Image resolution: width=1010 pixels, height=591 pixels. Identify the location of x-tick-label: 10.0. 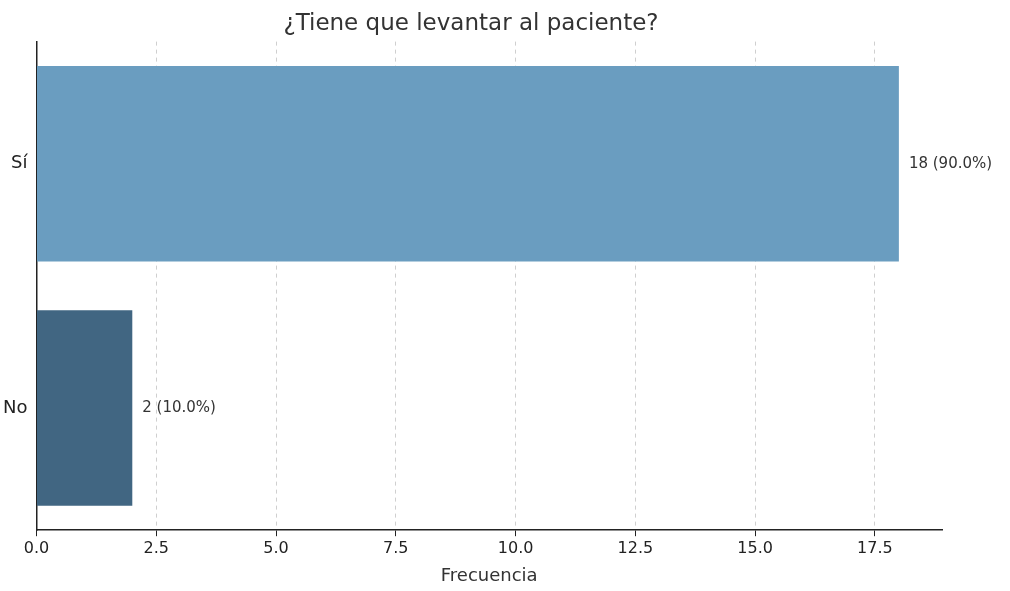
(515, 547).